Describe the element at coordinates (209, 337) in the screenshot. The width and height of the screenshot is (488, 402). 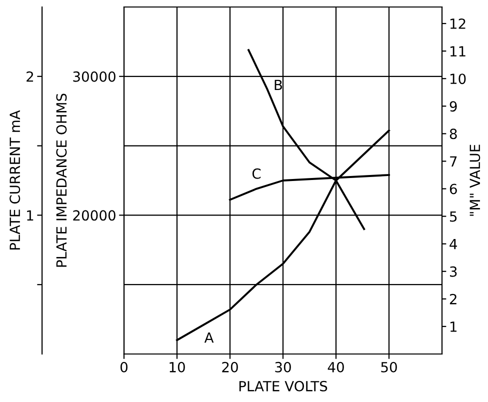
I see `annotation: A` at that location.